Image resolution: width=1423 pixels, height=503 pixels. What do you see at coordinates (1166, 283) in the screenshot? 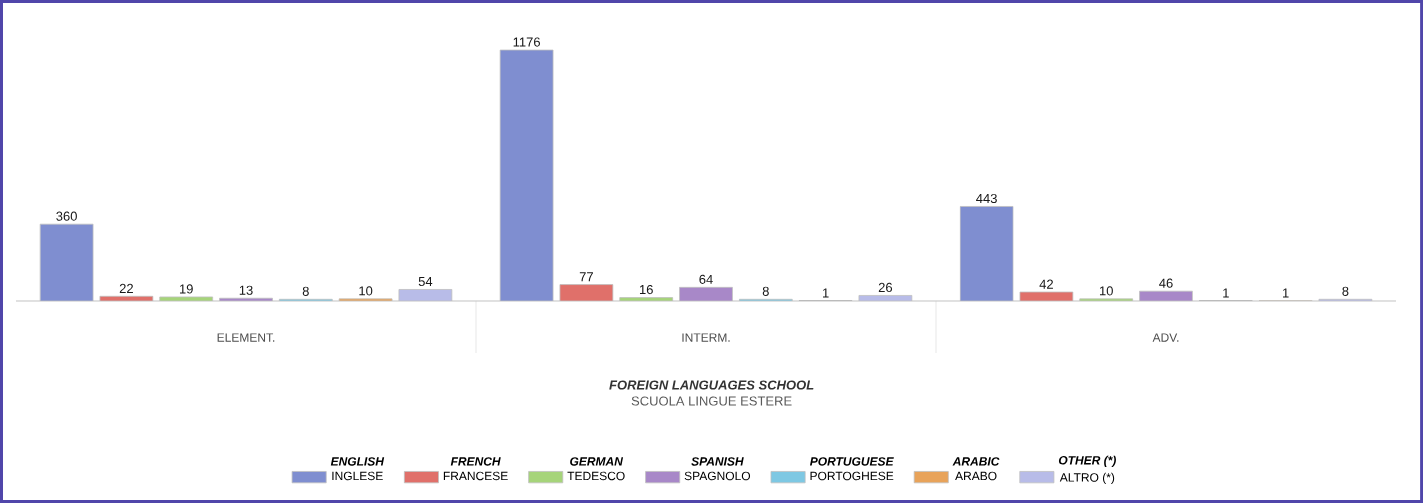
I see `data-label: 46` at bounding box center [1166, 283].